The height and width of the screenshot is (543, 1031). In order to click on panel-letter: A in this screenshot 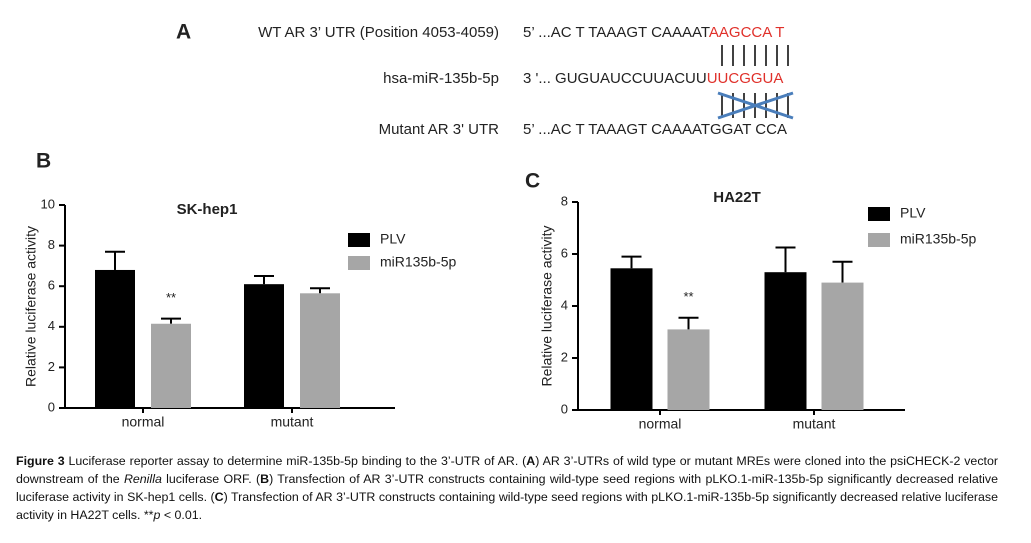, I will do `click(183, 32)`.